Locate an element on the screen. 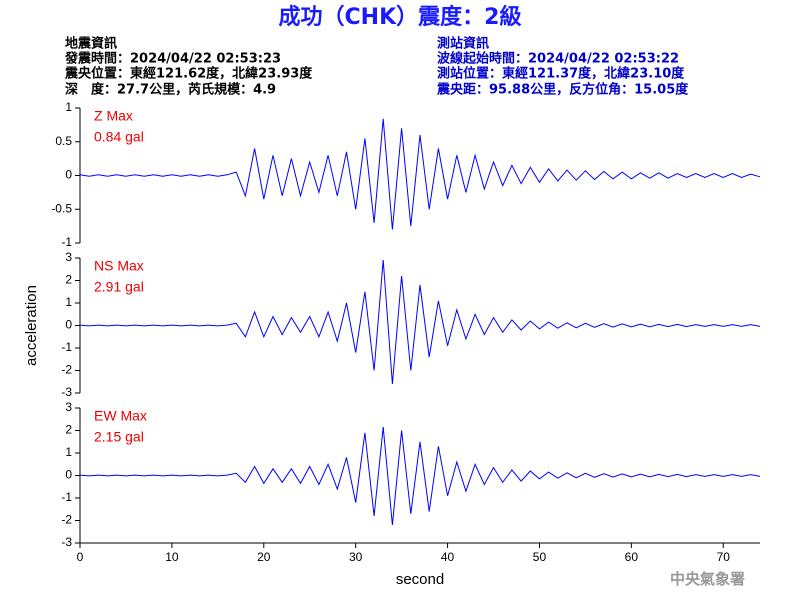 The height and width of the screenshot is (600, 800). component-label: EW Max is located at coordinates (120, 416).